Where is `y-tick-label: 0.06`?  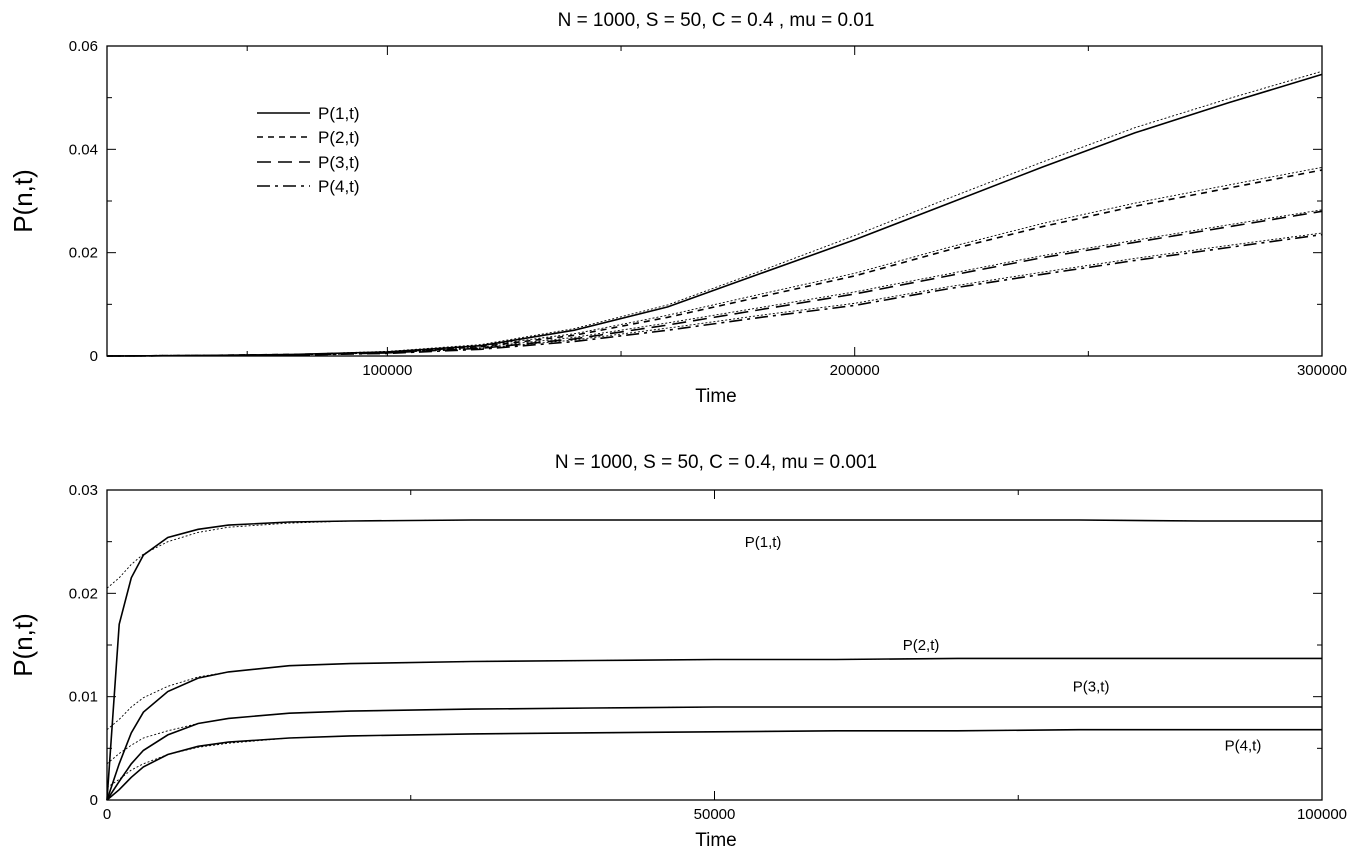
y-tick-label: 0.06 is located at coordinates (83, 46).